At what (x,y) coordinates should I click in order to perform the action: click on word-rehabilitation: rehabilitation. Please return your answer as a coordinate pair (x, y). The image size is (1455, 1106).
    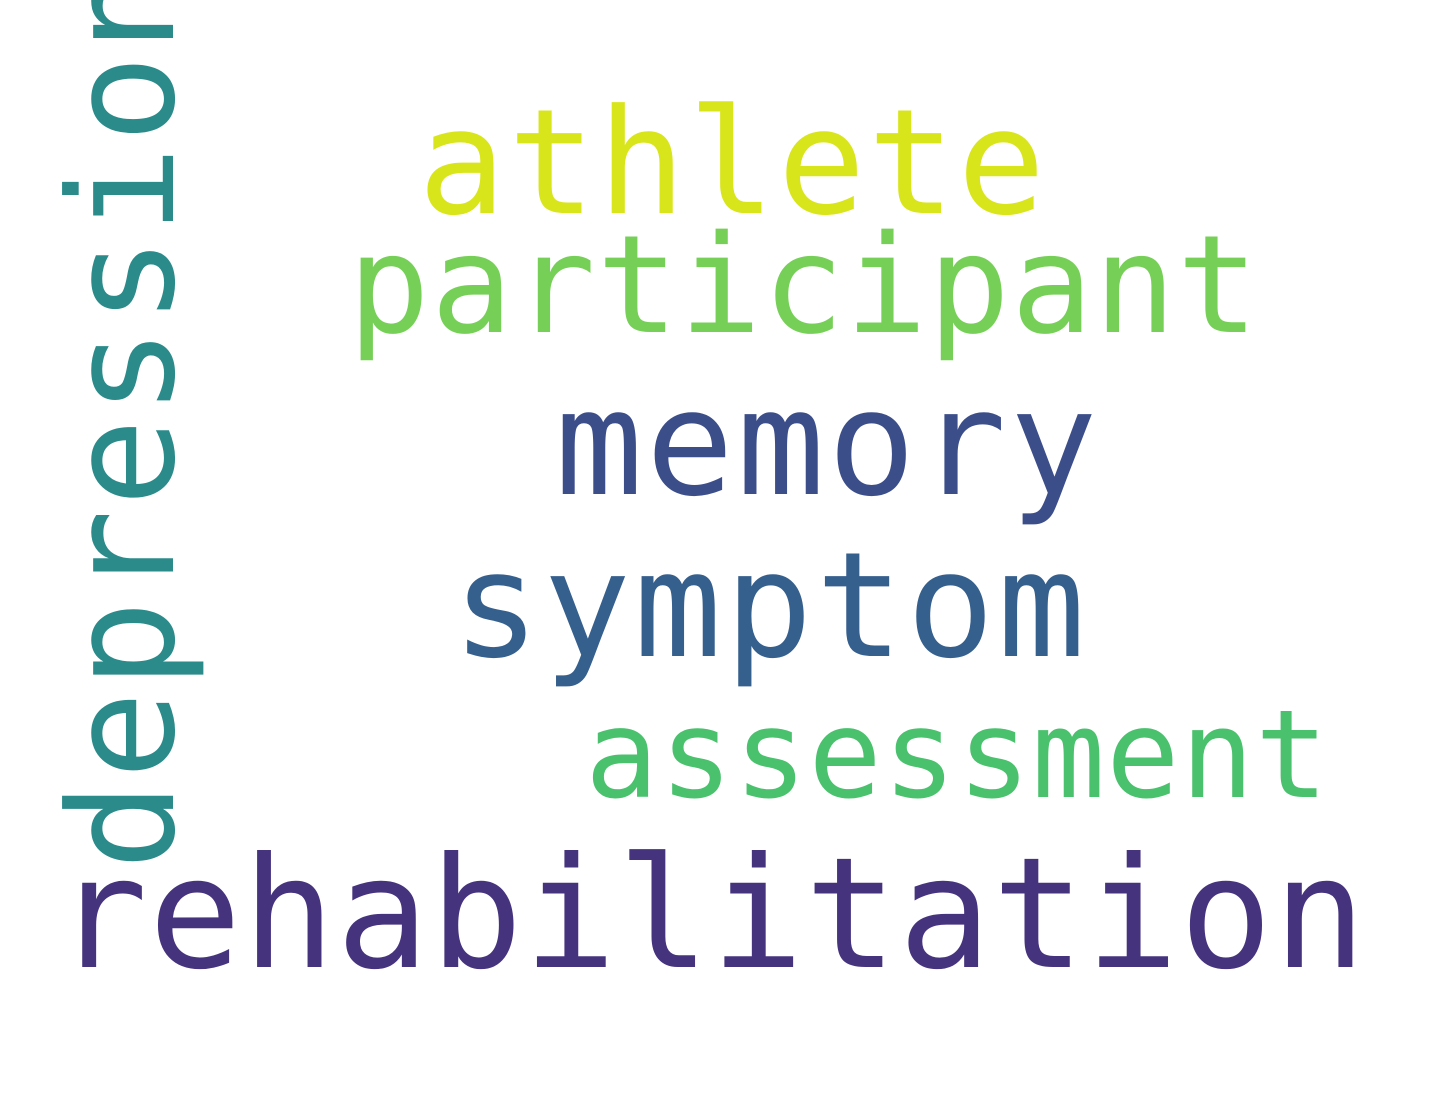
    Looking at the image, I should click on (711, 914).